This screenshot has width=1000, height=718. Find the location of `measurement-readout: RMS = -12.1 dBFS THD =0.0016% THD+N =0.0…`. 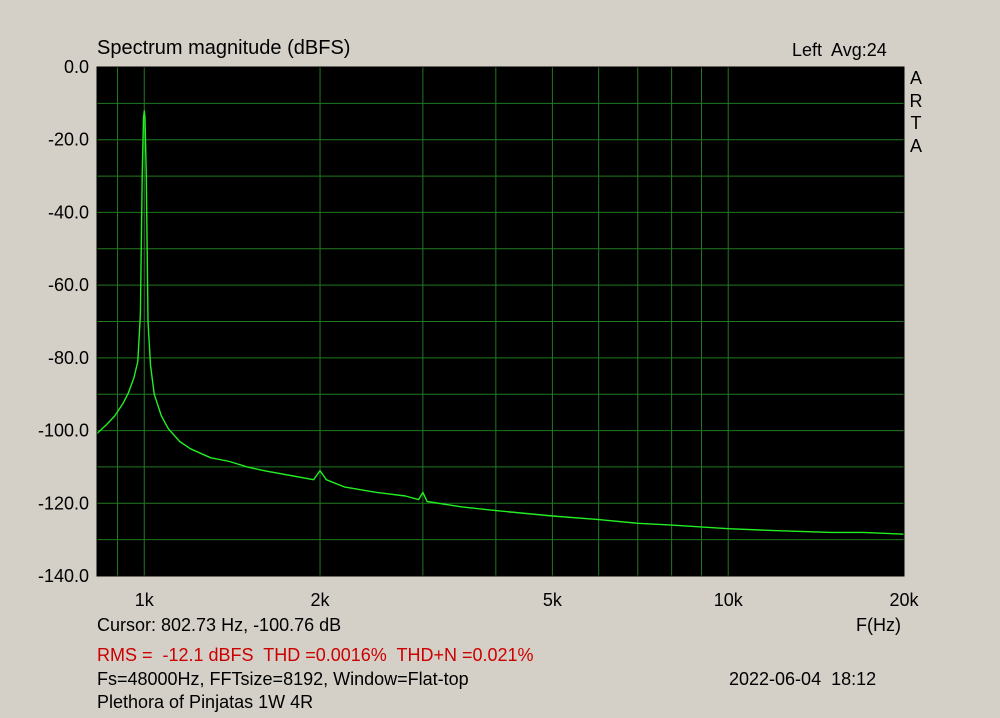

measurement-readout: RMS = -12.1 dBFS THD =0.0016% THD+N =0.0… is located at coordinates (315, 655).